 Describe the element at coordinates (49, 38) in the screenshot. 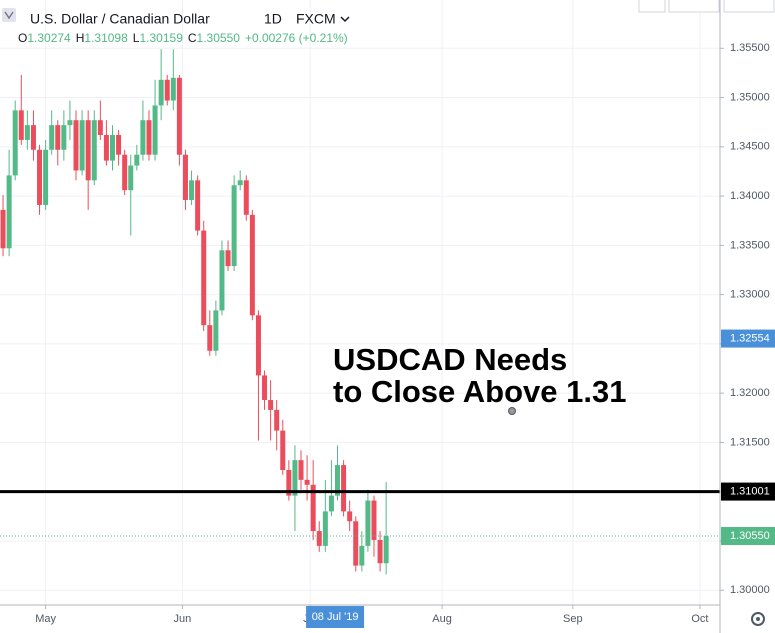

I see `ohlc-value: 1.30274` at that location.